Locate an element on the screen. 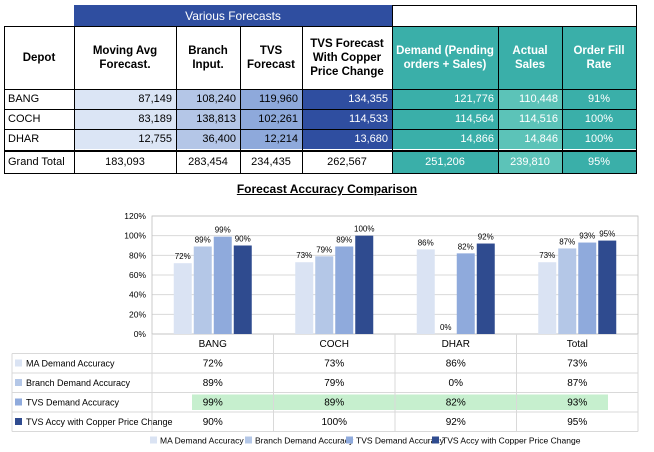 The image size is (654, 452). table-cell: 87,149 is located at coordinates (125, 99).